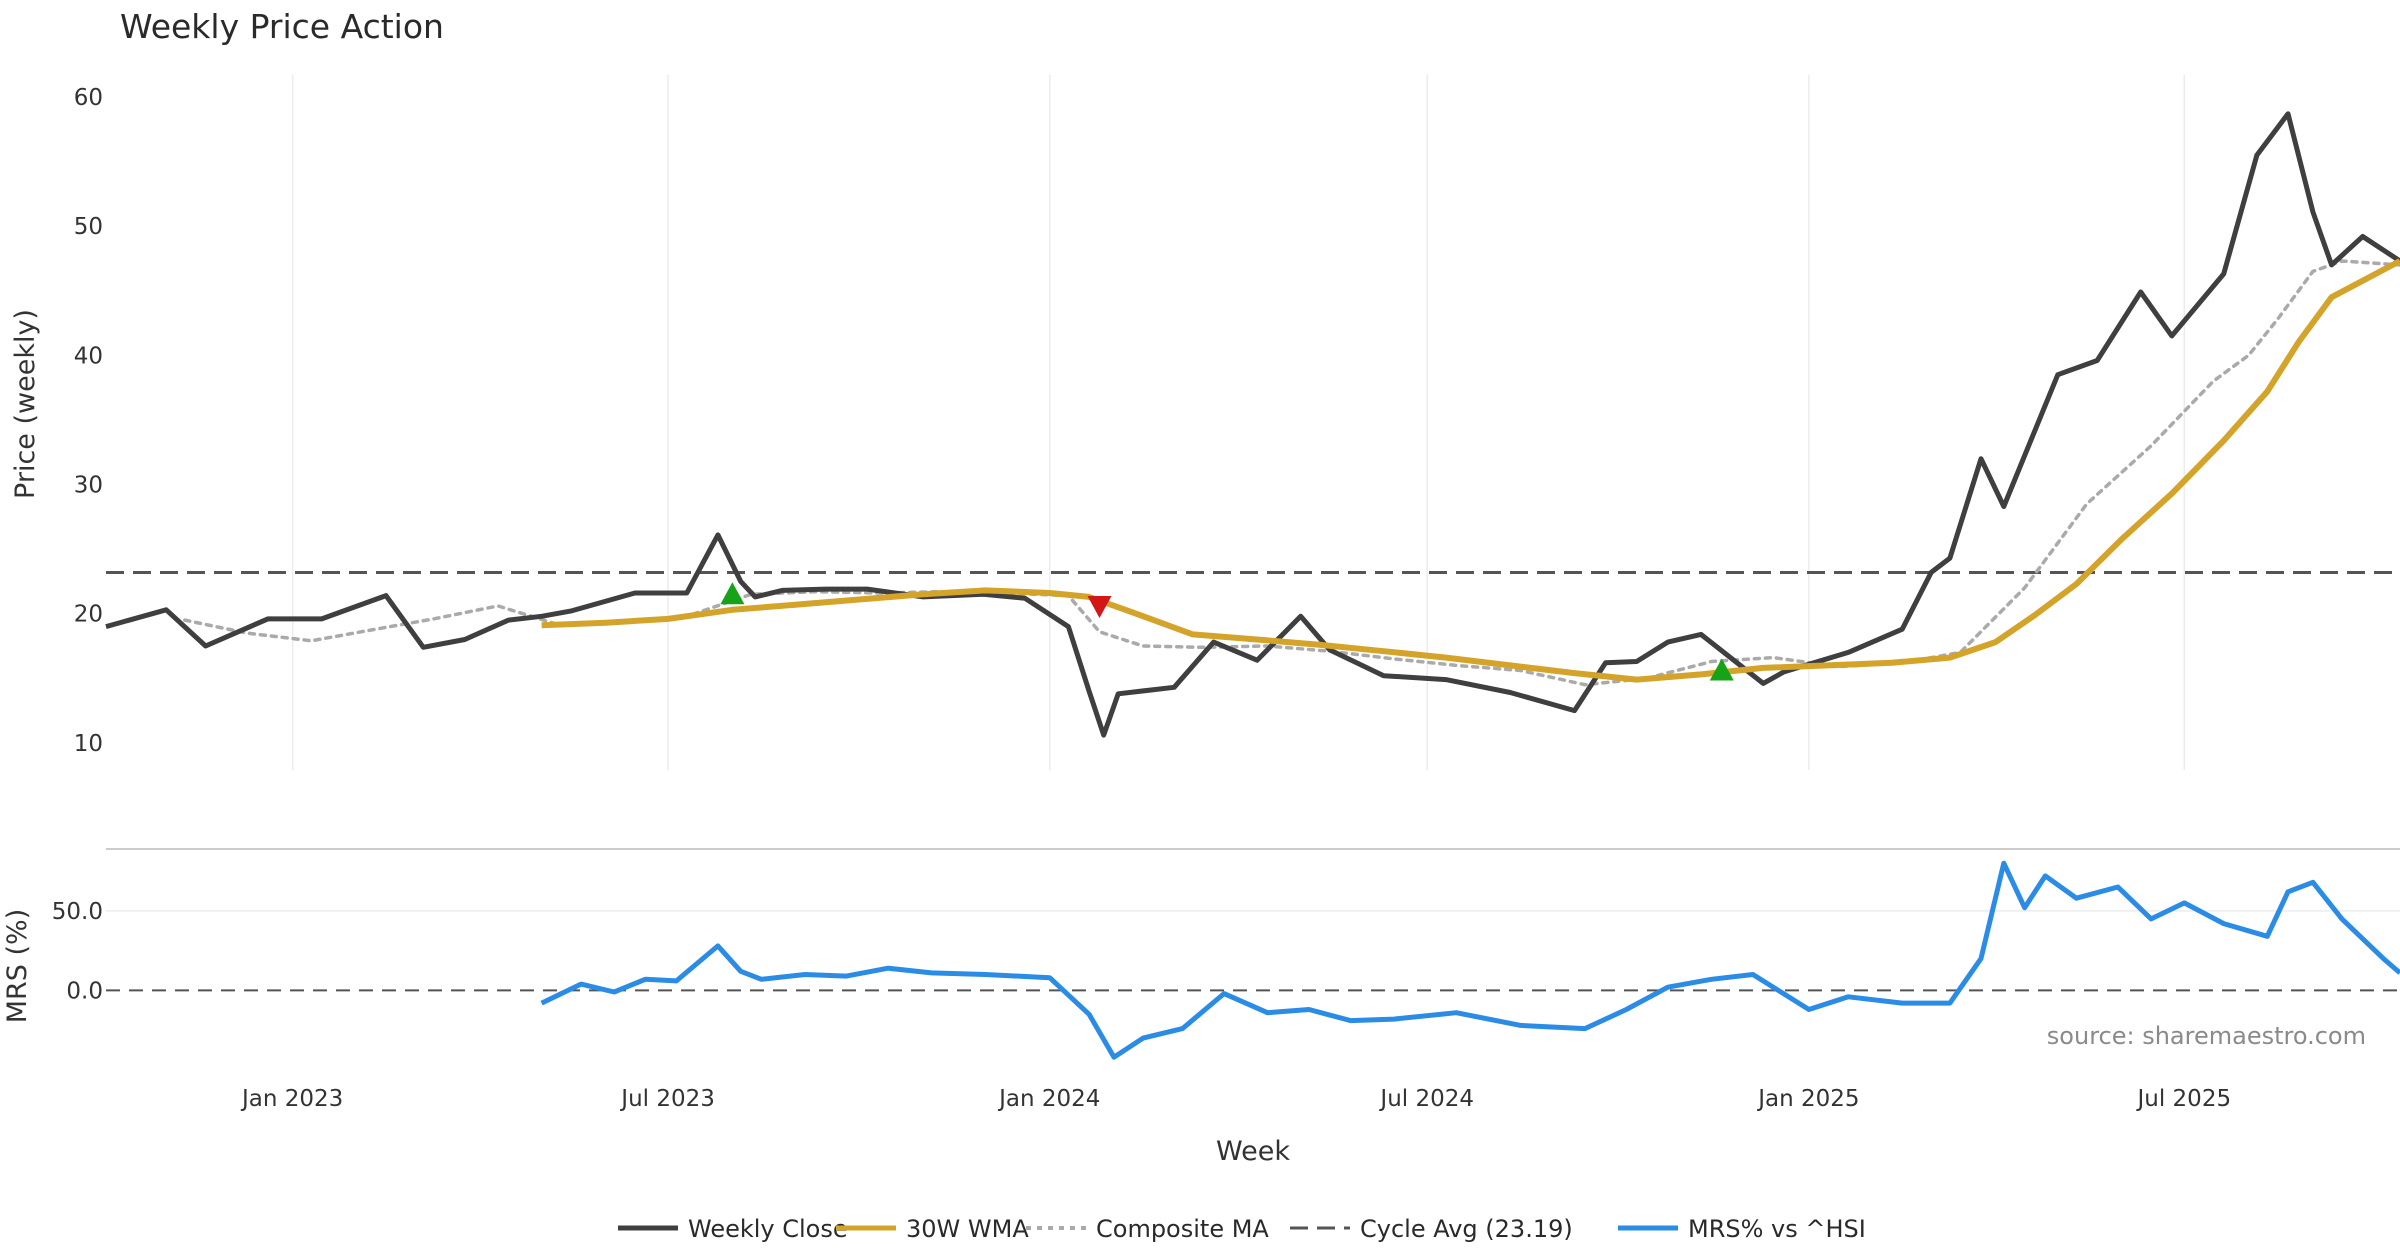 This screenshot has height=1260, width=2400. Describe the element at coordinates (2183, 1099) in the screenshot. I see `x-tick-label: Jul 2025` at that location.